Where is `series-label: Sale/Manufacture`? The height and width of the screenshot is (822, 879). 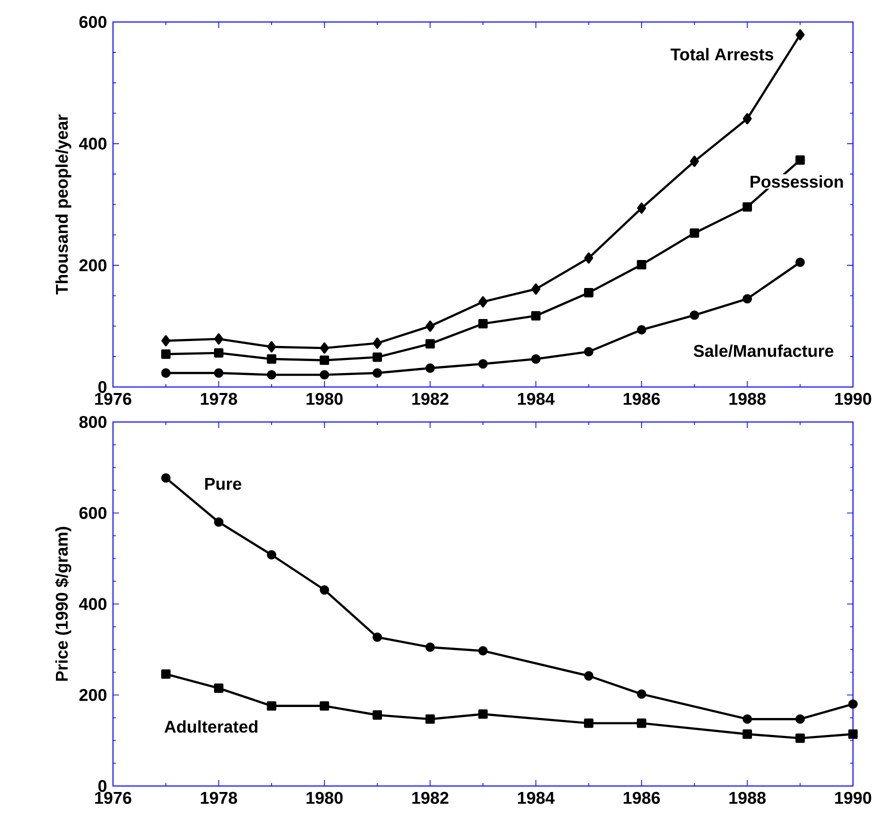 series-label: Sale/Manufacture is located at coordinates (764, 351).